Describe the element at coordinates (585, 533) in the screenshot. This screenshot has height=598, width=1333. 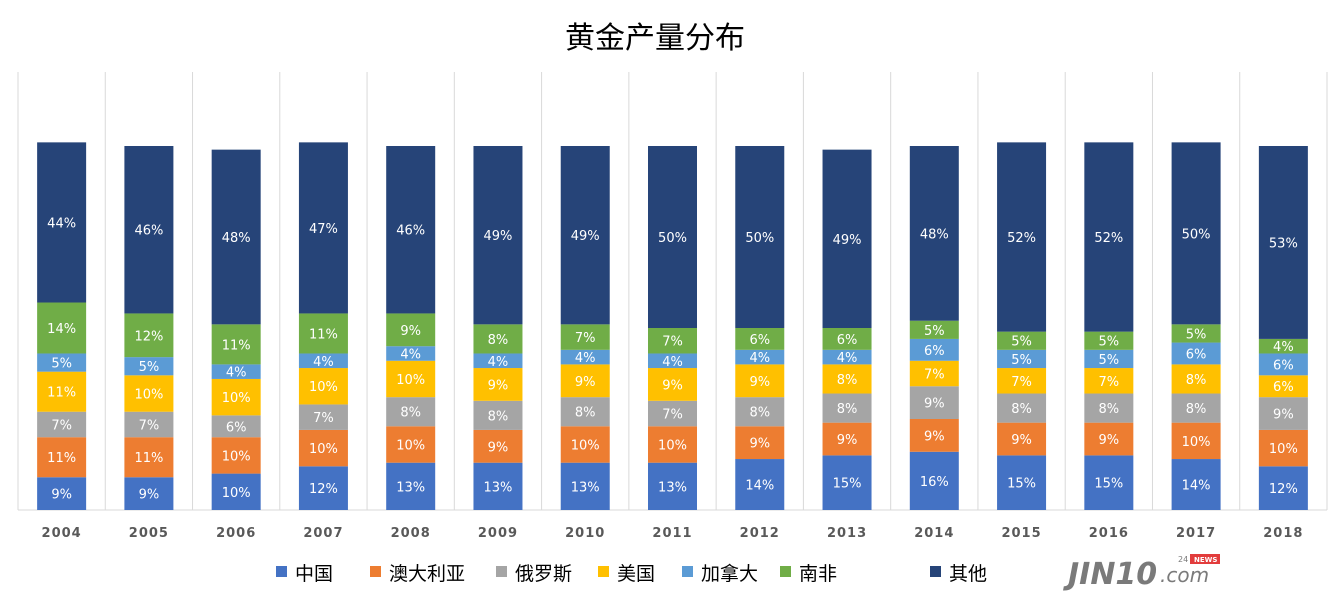
I see `x-tick-label: 2010` at that location.